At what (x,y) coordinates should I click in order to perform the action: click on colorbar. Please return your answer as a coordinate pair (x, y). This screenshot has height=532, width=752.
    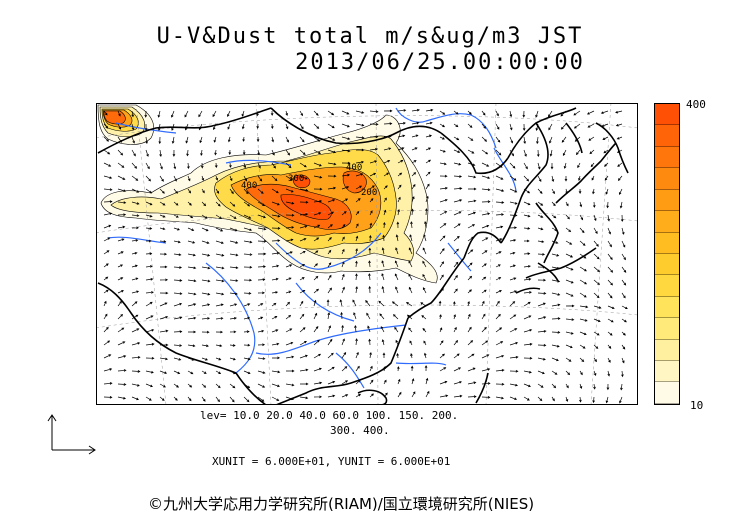
    Looking at the image, I should click on (667, 254).